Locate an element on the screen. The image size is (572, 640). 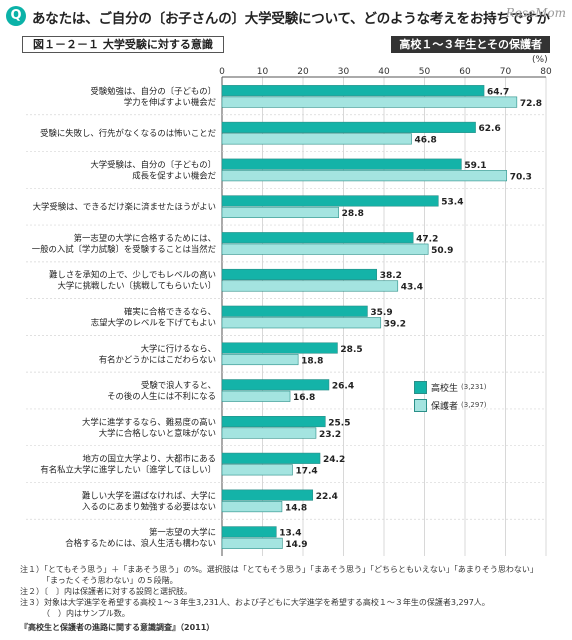
data-label-parents: 39.2 is located at coordinates (395, 325).